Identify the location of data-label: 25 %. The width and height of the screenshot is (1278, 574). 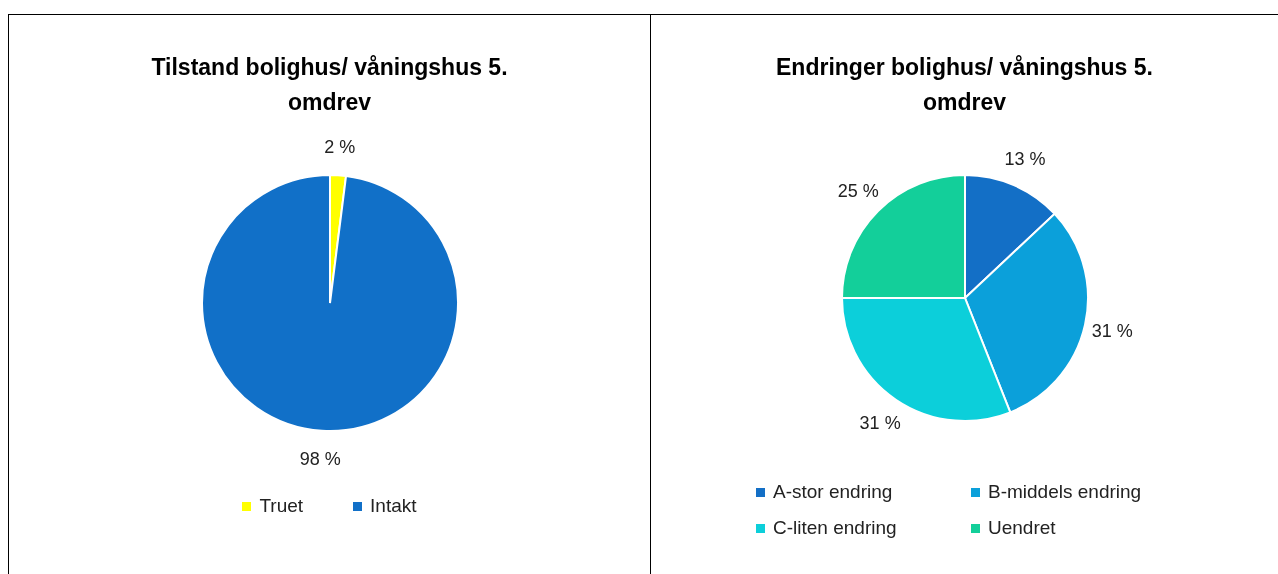
(858, 191).